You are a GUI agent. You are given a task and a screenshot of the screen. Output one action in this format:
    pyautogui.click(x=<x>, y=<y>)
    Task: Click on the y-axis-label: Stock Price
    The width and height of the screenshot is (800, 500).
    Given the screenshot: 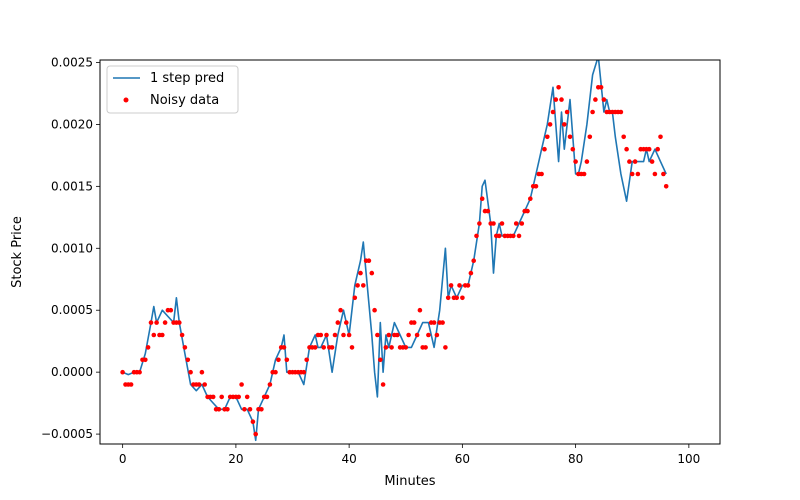 What is the action you would take?
    pyautogui.click(x=17, y=252)
    